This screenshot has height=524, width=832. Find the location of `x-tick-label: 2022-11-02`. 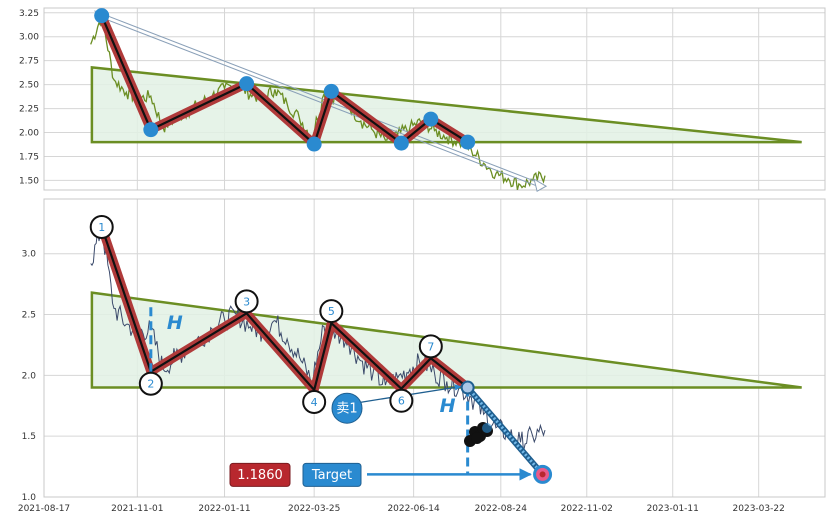

x-tick-label: 2022-11-02 is located at coordinates (587, 509).